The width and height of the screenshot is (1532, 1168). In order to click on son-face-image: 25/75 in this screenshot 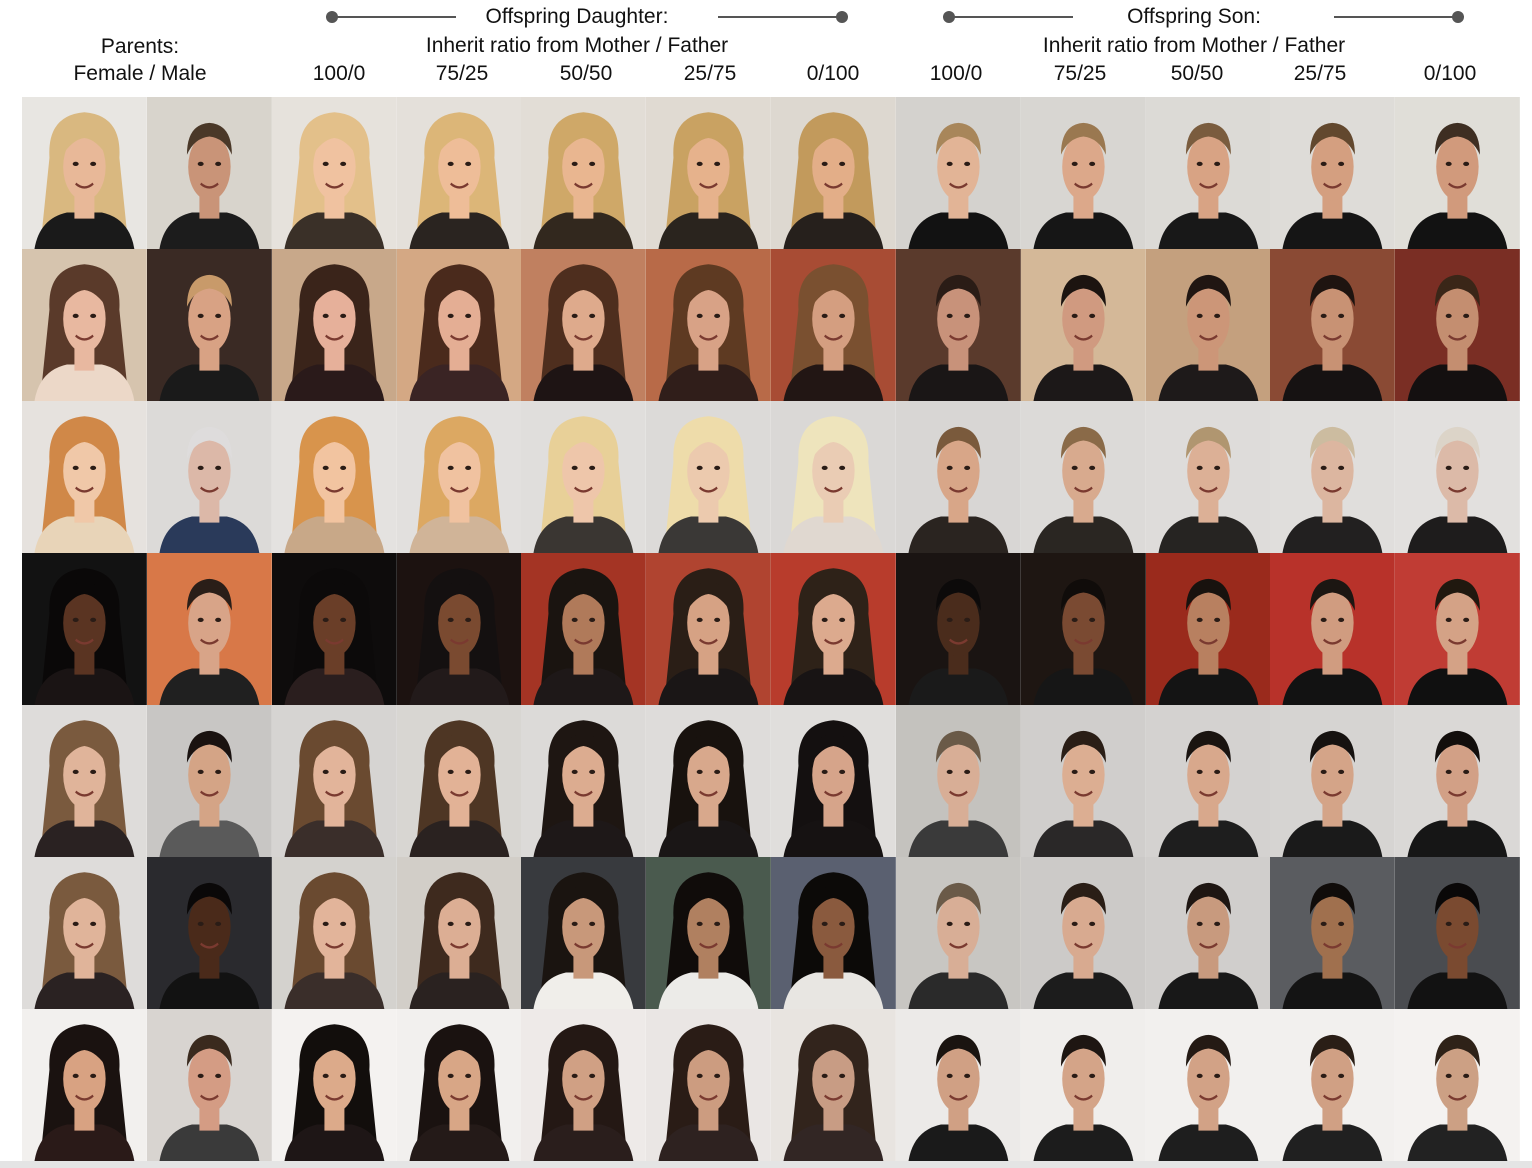, I will do `click(1333, 325)`.